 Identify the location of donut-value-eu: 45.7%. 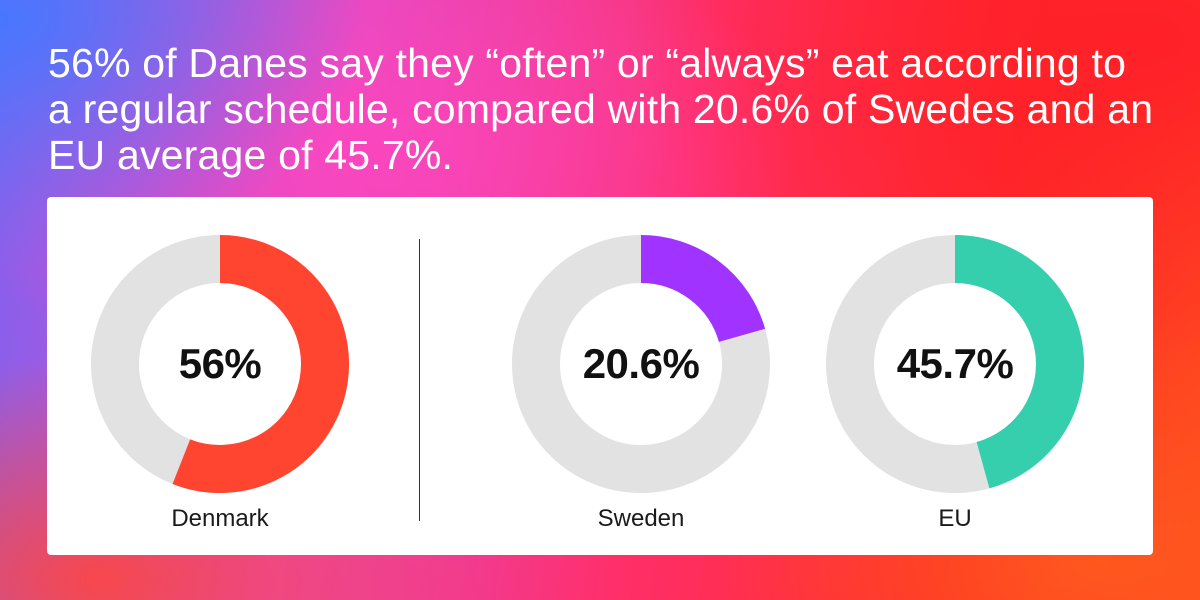
(955, 363).